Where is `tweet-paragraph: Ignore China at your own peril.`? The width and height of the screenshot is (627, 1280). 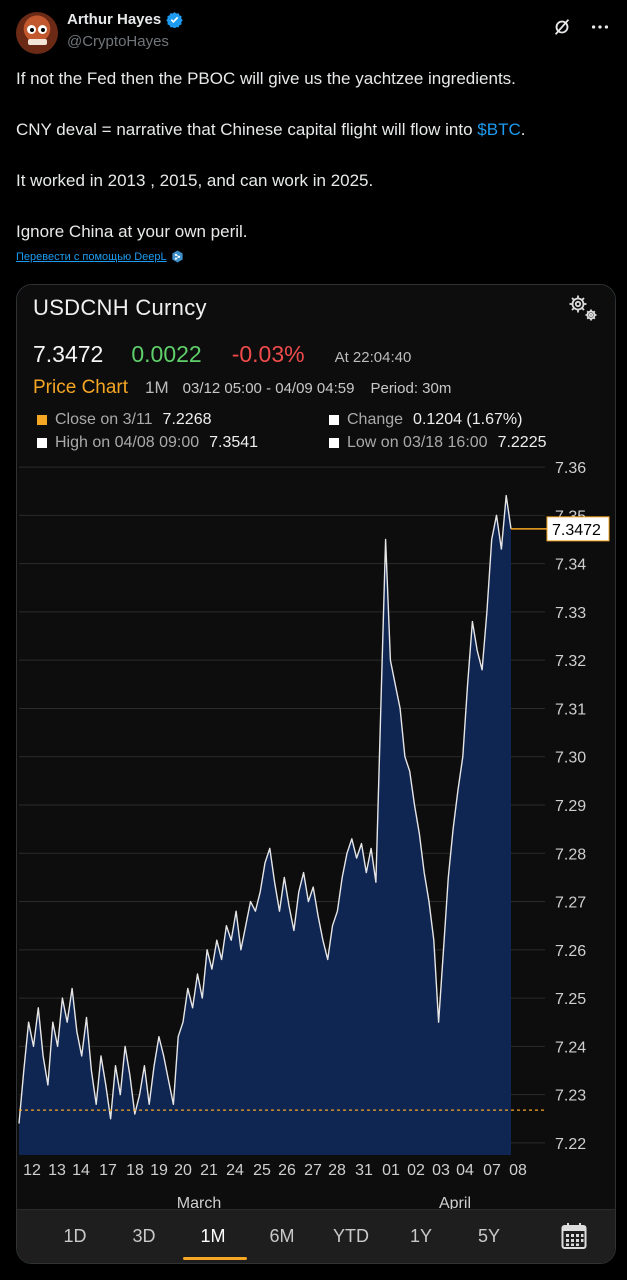 tweet-paragraph: Ignore China at your own peril. is located at coordinates (132, 231).